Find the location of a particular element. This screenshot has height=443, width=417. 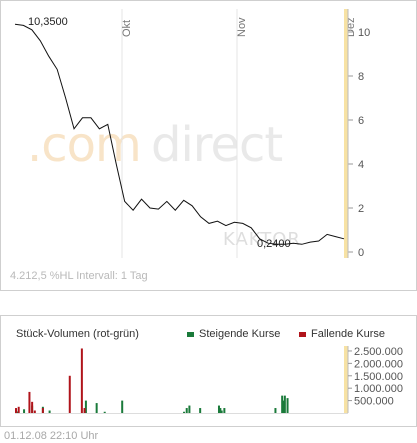

legend-falling: Fallende Kurse is located at coordinates (342, 334).